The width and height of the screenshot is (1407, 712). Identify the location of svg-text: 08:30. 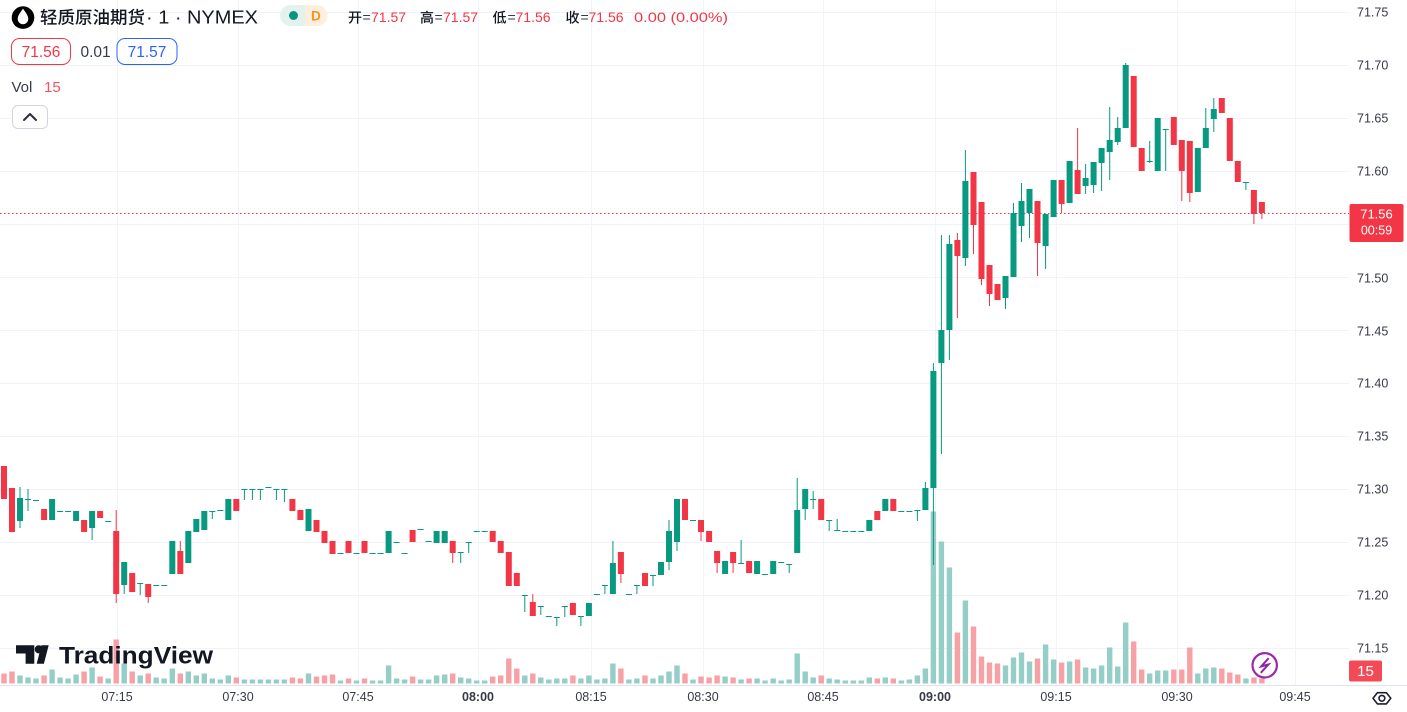
(702, 697).